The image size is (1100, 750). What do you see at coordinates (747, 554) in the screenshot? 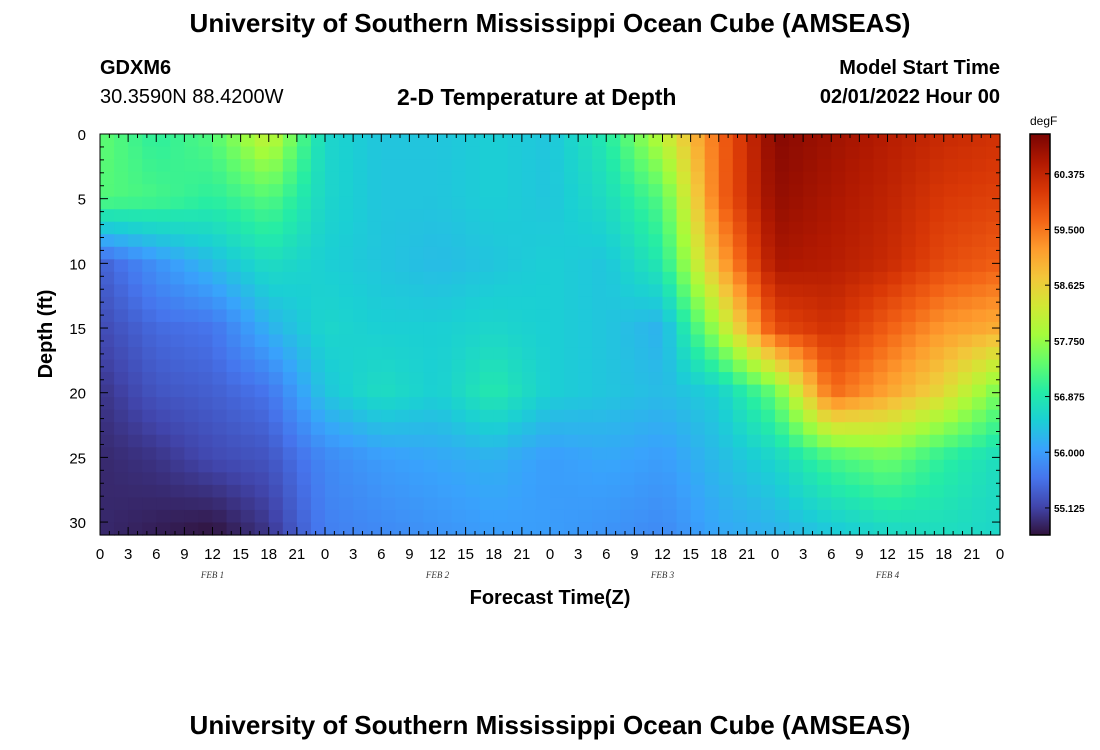
I see `x-tick-label: 21` at bounding box center [747, 554].